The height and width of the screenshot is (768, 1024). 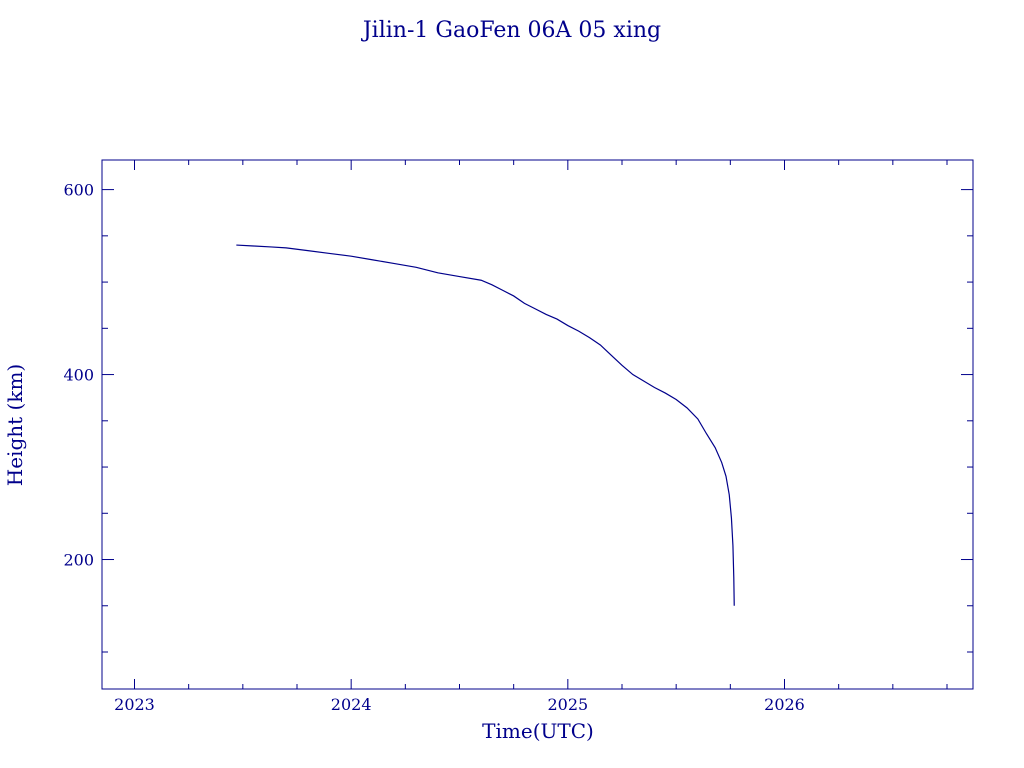 What do you see at coordinates (784, 704) in the screenshot?
I see `x-tick-label: 2026` at bounding box center [784, 704].